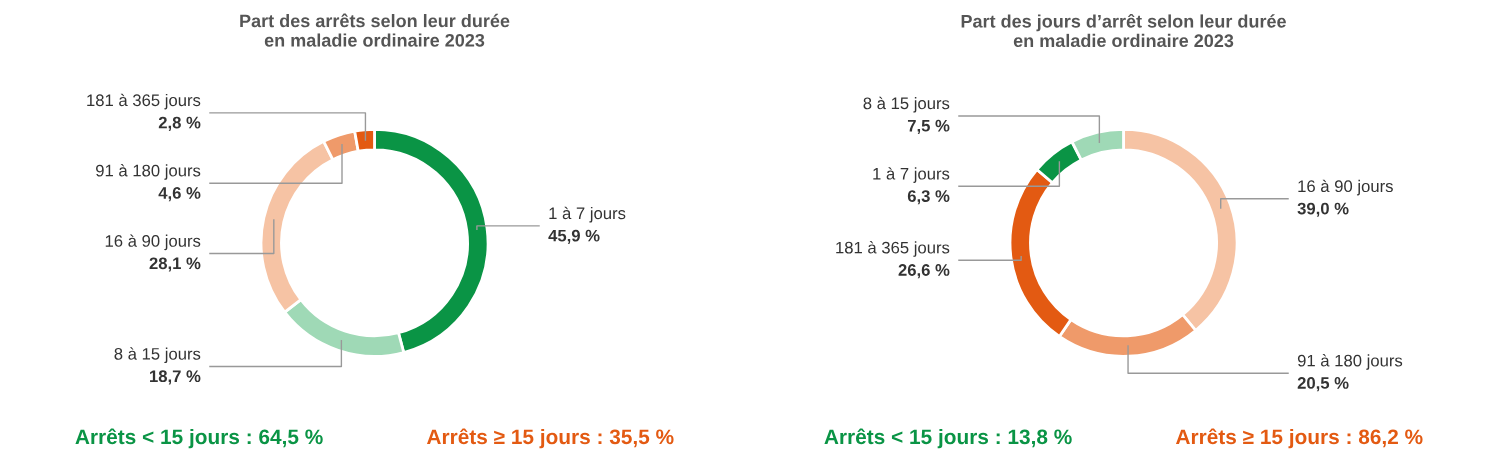 This screenshot has width=1498, height=467. I want to click on data-label: 4,6 %, so click(179, 194).